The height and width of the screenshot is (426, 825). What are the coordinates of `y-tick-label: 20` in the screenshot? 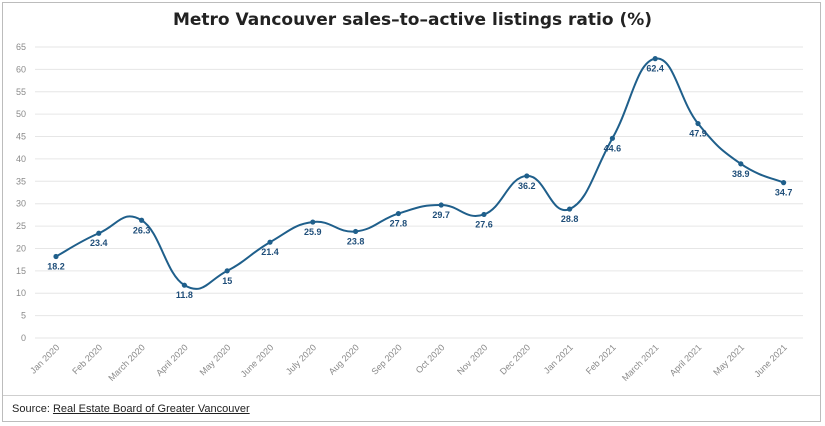 It's located at (21, 248).